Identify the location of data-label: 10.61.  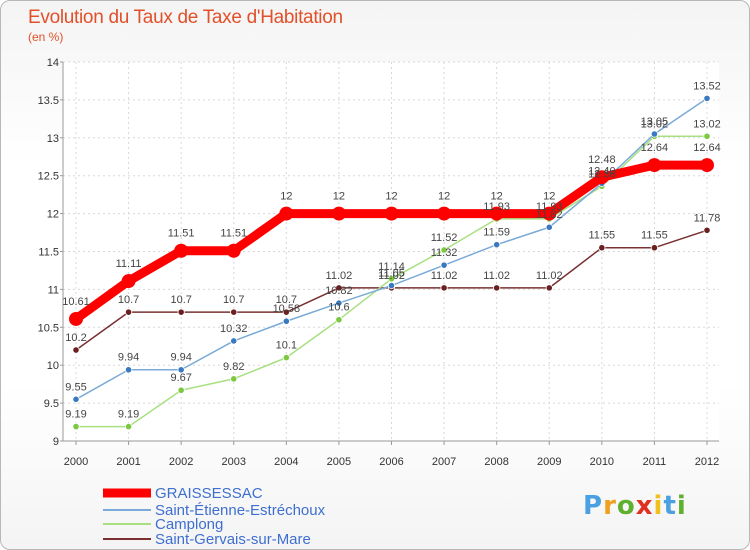
(76, 302).